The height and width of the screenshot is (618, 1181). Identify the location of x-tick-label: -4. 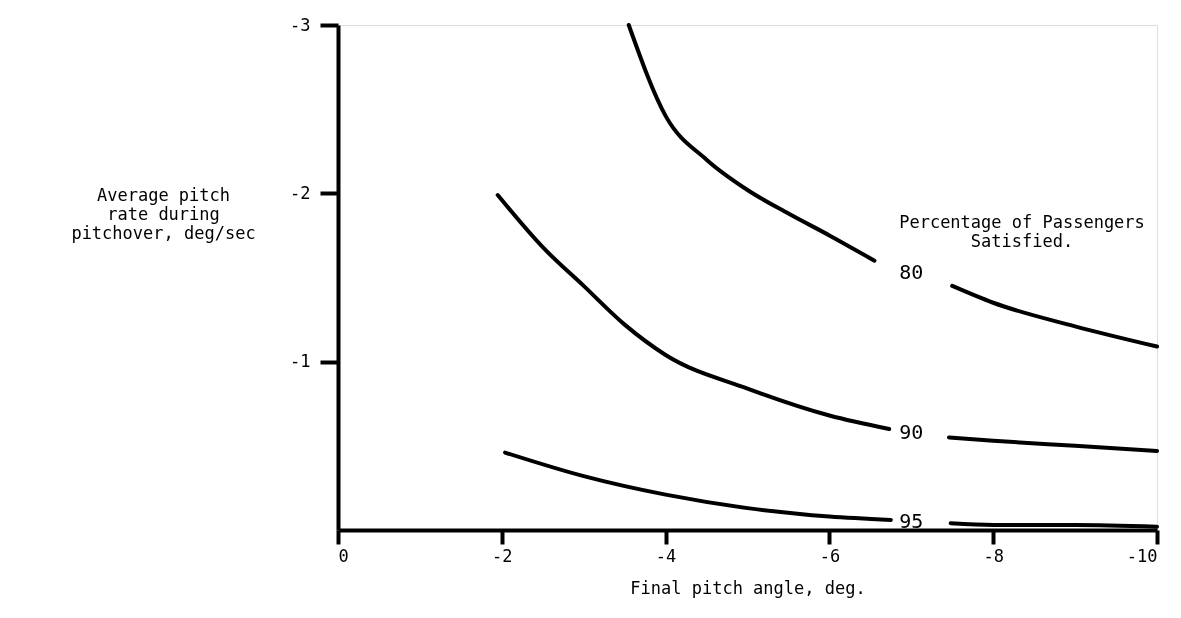
(666, 555).